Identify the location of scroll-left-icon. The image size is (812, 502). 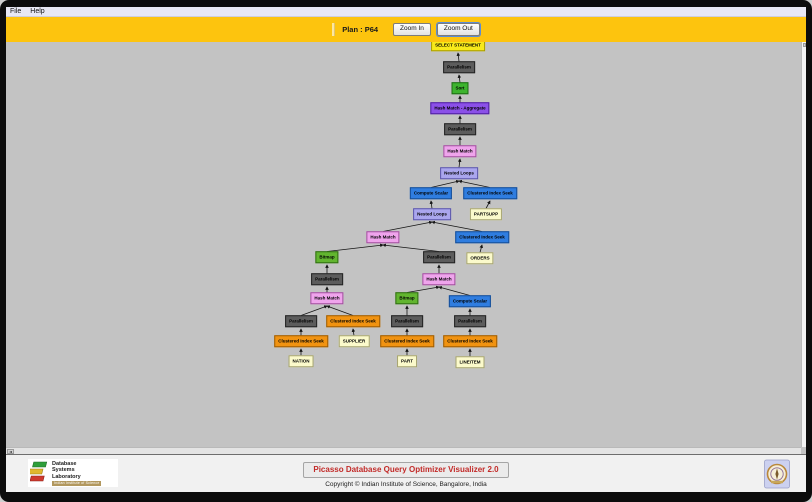
(10, 451).